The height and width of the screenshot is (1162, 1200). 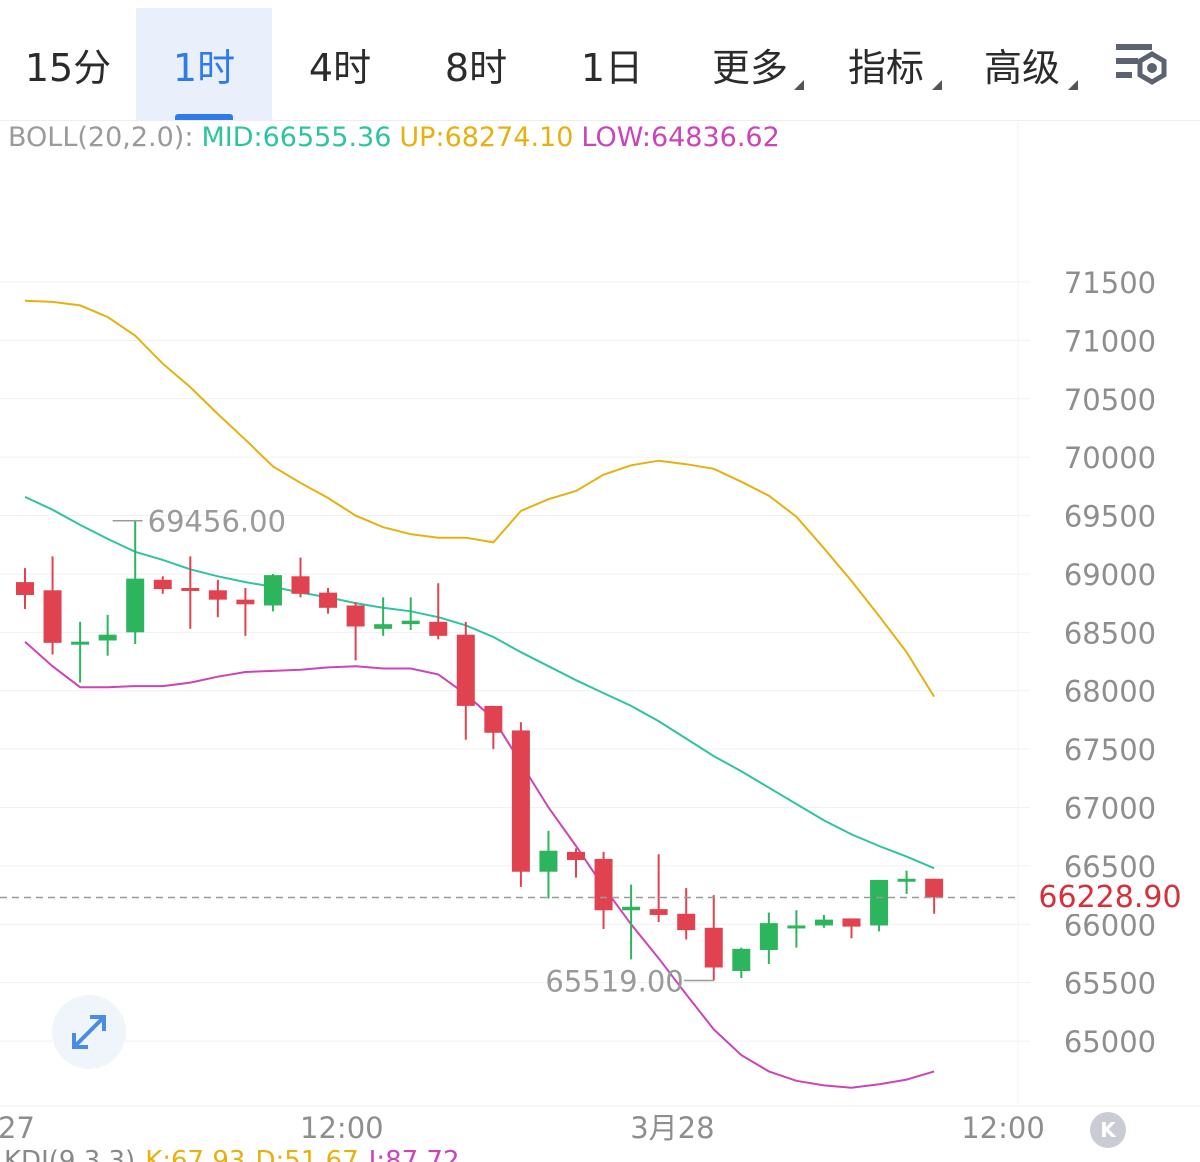 I want to click on y-tick-label: 68000, so click(x=1110, y=692).